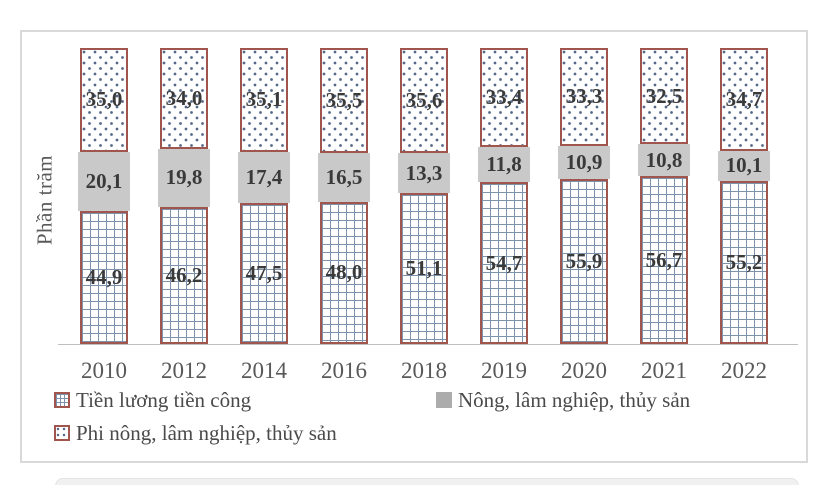  What do you see at coordinates (744, 370) in the screenshot?
I see `x-tick-label-2022: 2022` at bounding box center [744, 370].